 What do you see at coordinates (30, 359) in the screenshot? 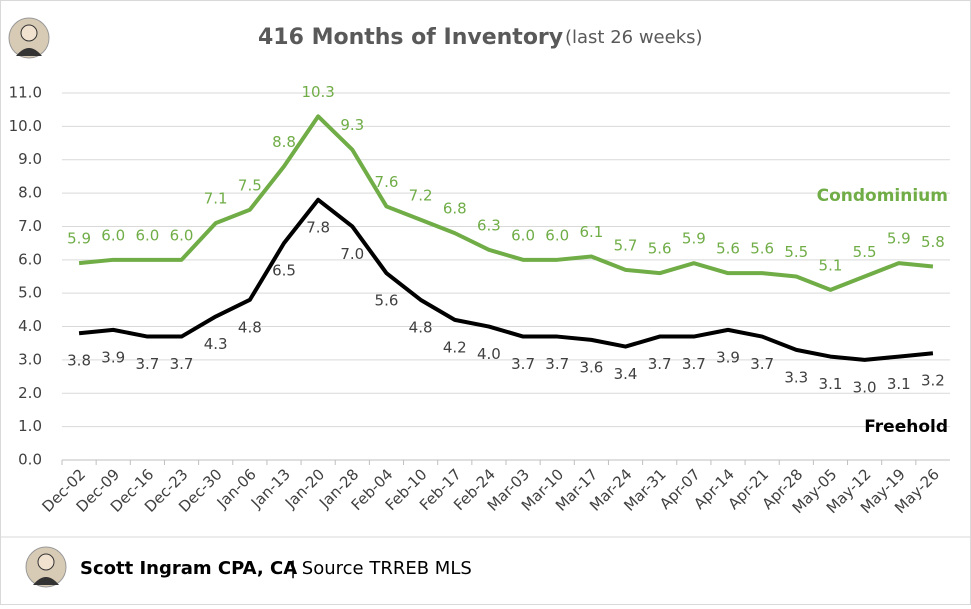
I see `y-tick-label: 3.0` at bounding box center [30, 359].